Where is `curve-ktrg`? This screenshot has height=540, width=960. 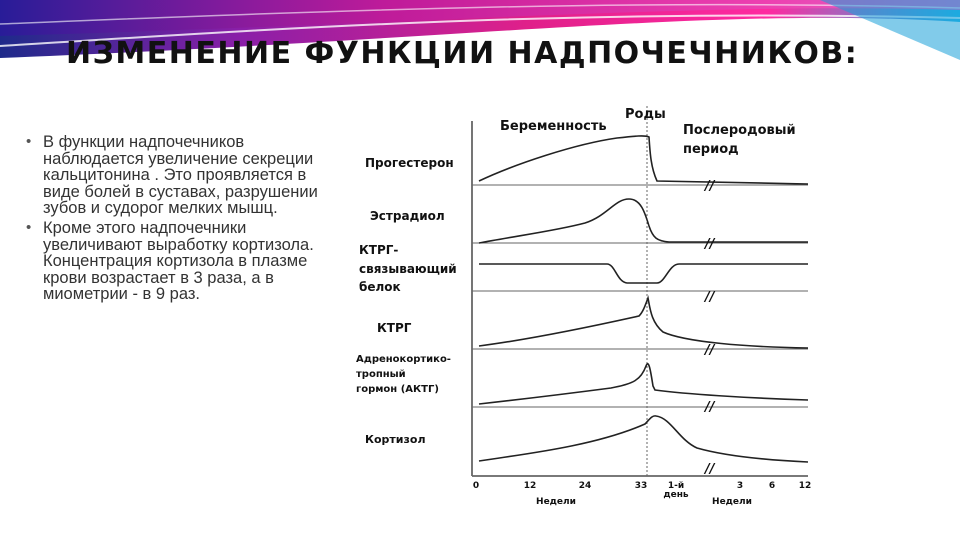 curve-ktrg is located at coordinates (643, 322).